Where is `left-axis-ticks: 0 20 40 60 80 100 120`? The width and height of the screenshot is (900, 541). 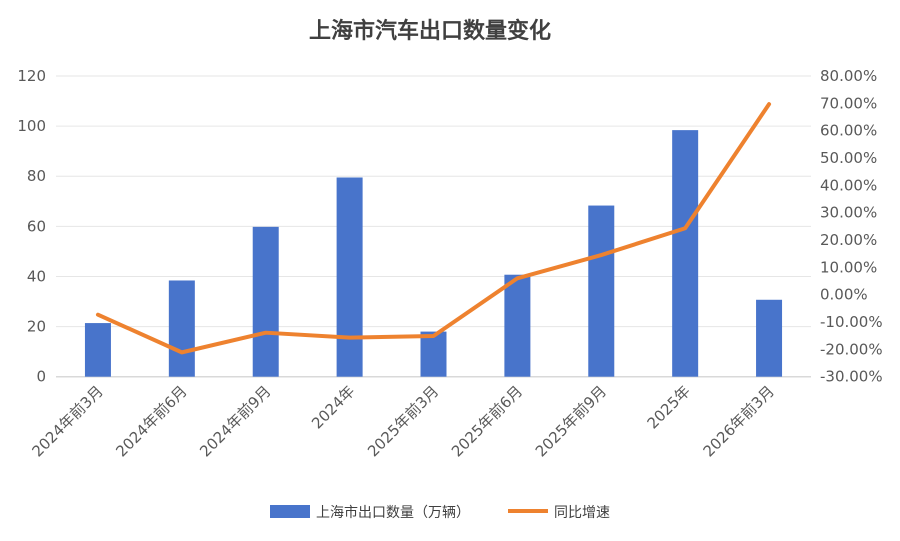
left-axis-ticks: 0 20 40 60 80 100 120 is located at coordinates (31, 226).